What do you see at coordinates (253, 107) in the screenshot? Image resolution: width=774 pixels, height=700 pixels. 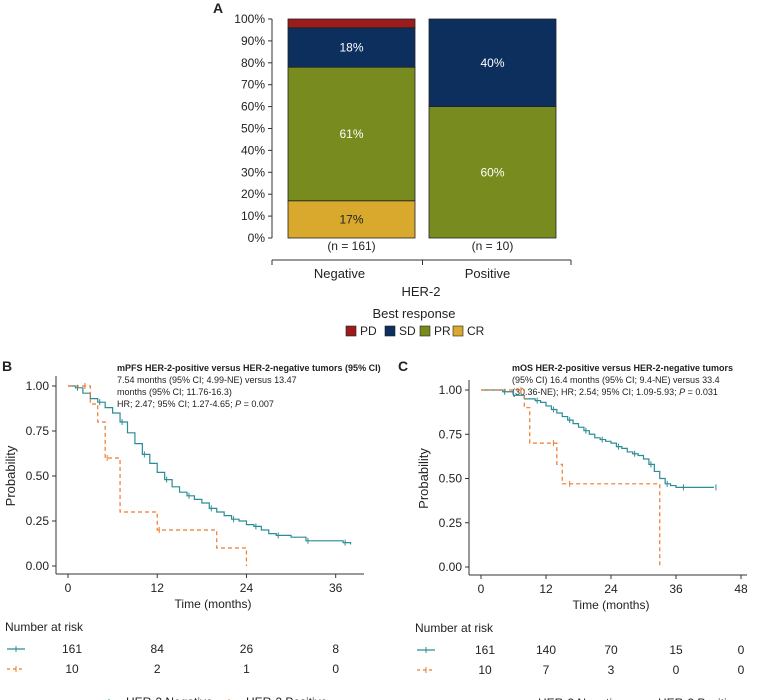 I see `y-tick-label: 60%` at bounding box center [253, 107].